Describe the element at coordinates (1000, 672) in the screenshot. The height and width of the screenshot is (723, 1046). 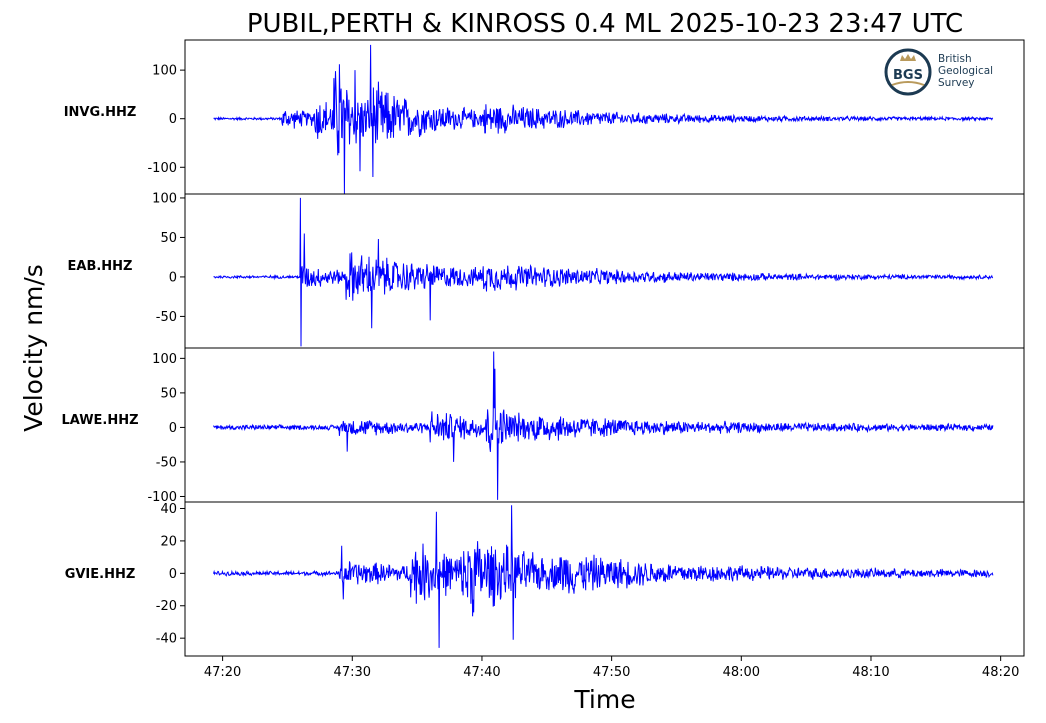
I see `x-tick-label: 48:20` at that location.